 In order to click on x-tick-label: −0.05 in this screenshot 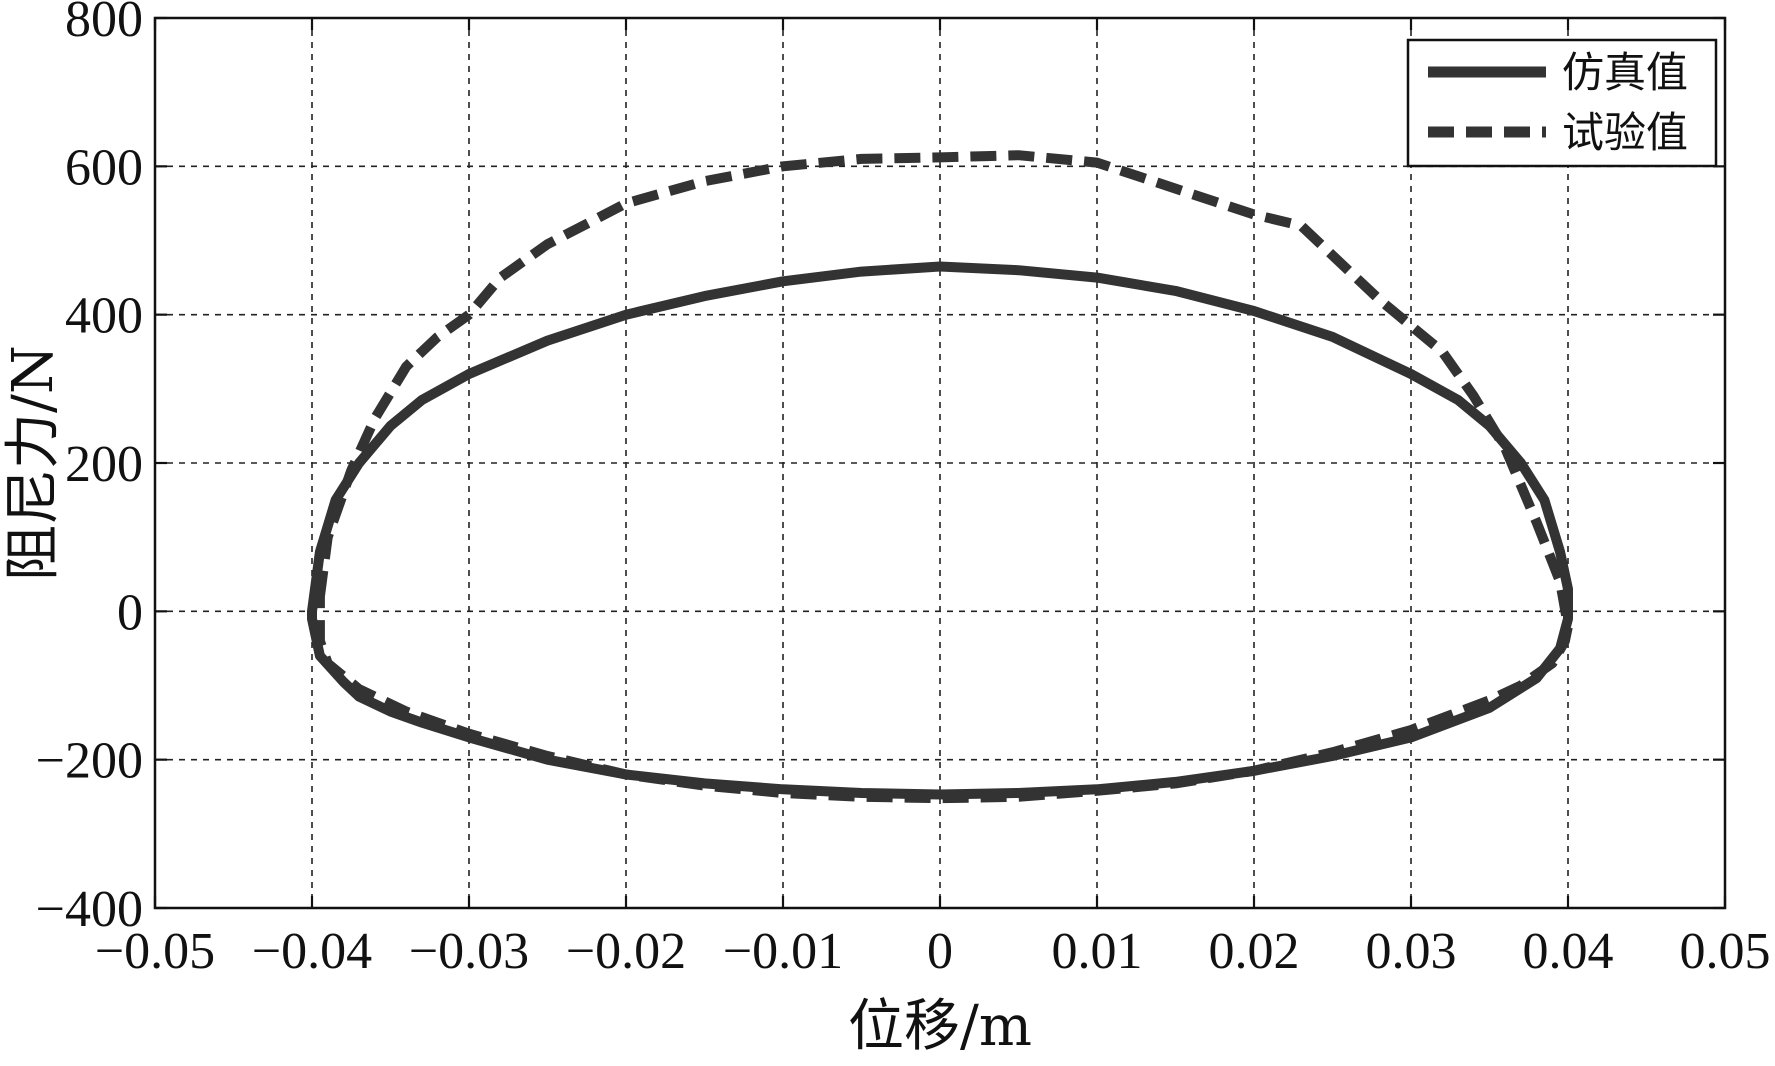, I will do `click(155, 951)`.